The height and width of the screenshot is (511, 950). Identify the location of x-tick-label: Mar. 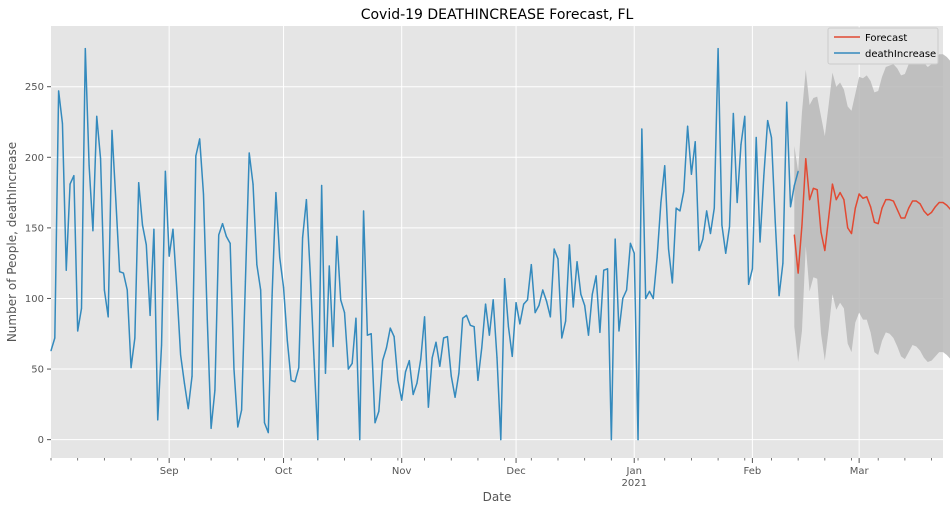
(860, 471).